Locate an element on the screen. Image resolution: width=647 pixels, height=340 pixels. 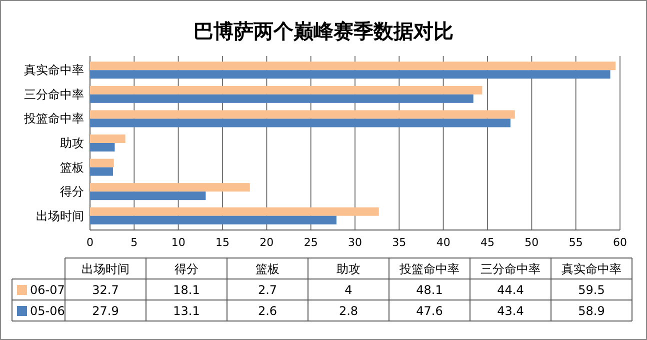
y-tick-label: 助攻 is located at coordinates (72, 143).